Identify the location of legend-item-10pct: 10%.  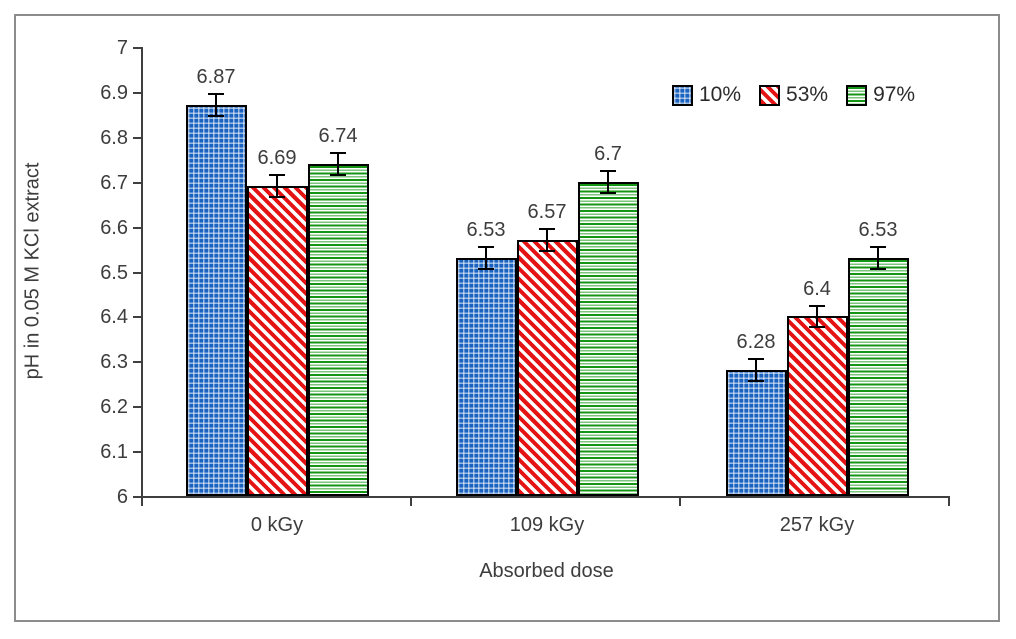
(706, 95).